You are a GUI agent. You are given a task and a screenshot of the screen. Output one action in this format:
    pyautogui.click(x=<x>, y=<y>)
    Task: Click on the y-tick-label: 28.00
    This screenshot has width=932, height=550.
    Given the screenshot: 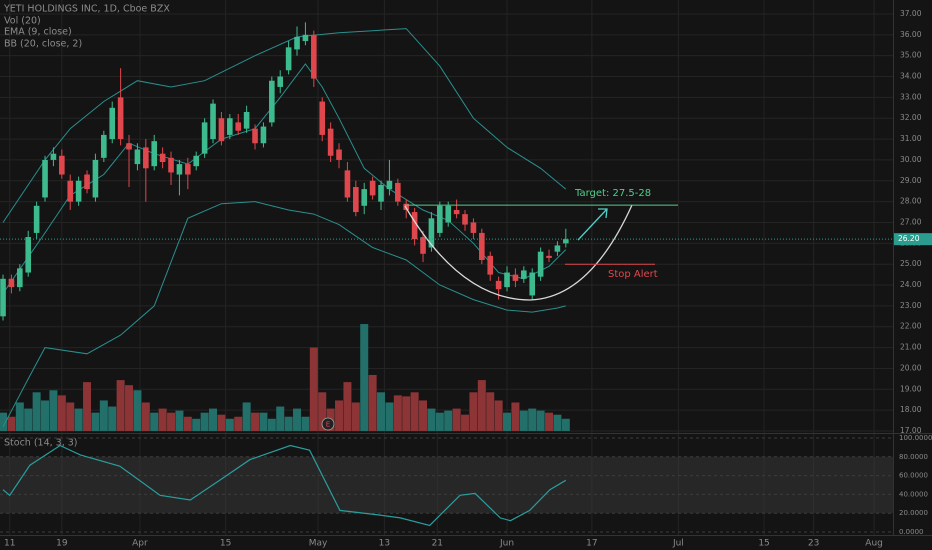 What is the action you would take?
    pyautogui.click(x=911, y=201)
    